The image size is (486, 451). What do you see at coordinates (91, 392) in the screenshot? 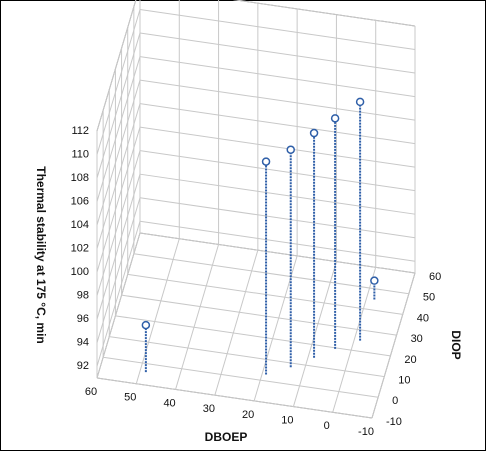
I see `x-tick-label: 60` at bounding box center [91, 392].